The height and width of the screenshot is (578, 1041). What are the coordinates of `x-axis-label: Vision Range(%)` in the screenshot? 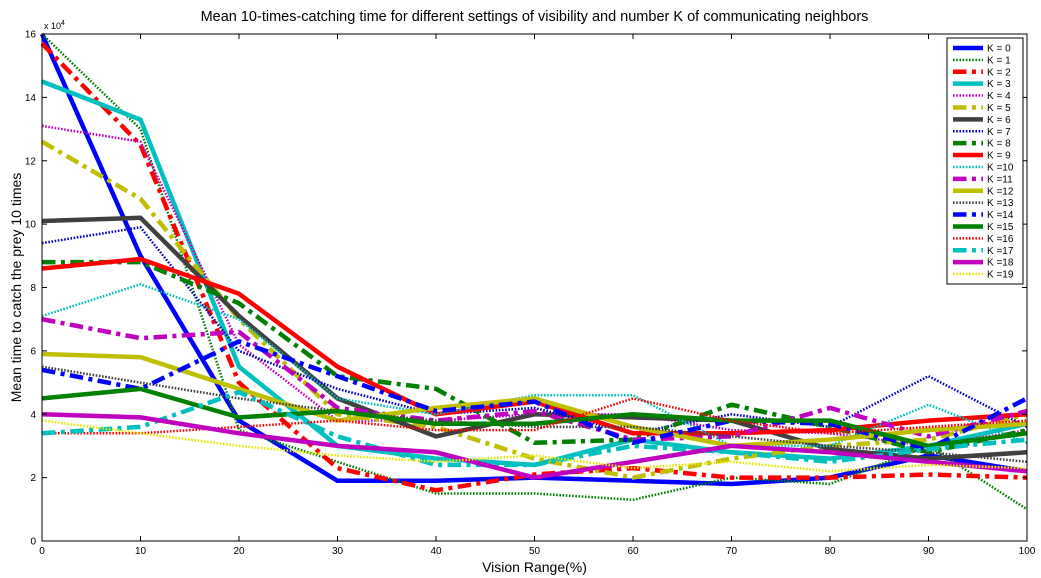 It's located at (534, 567).